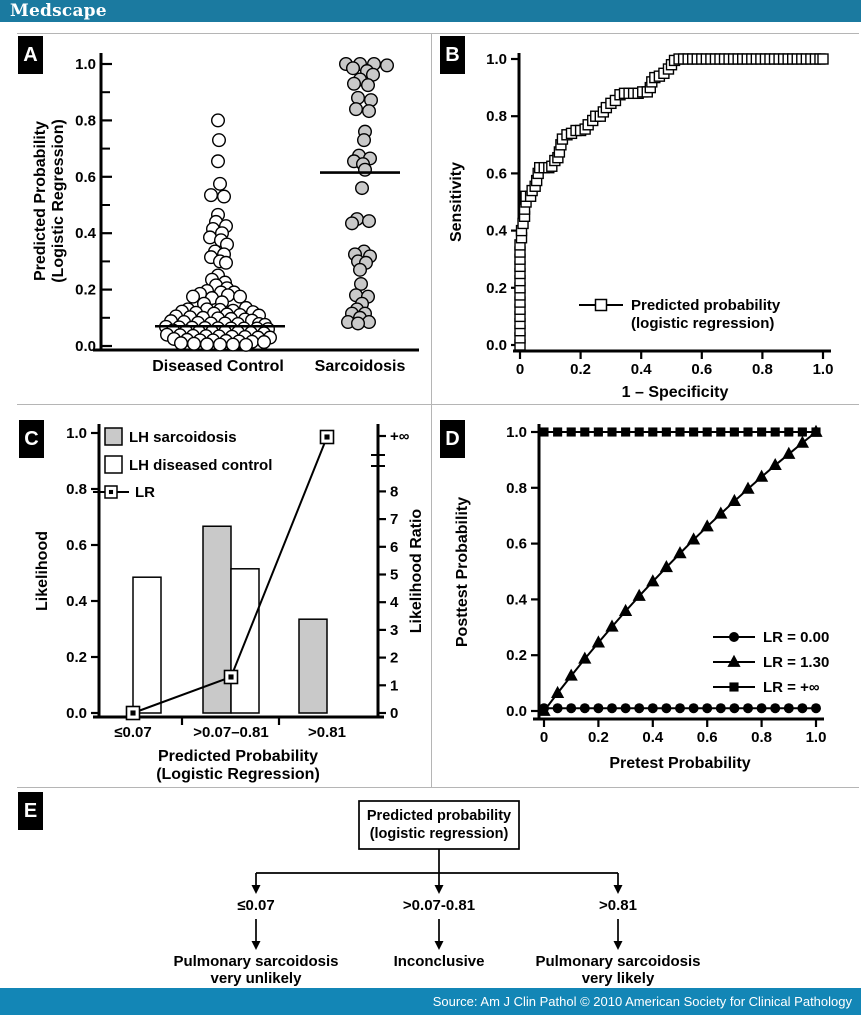 This screenshot has height=1015, width=861. What do you see at coordinates (218, 366) in the screenshot?
I see `svg-text: Diseased Control` at bounding box center [218, 366].